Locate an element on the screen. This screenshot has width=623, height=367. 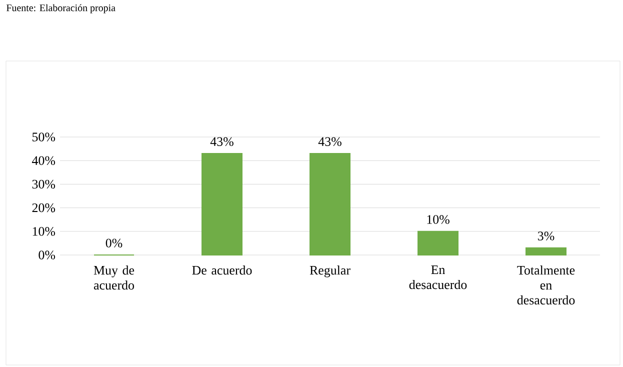
x-tick-label: En desacuerdo is located at coordinates (438, 278).